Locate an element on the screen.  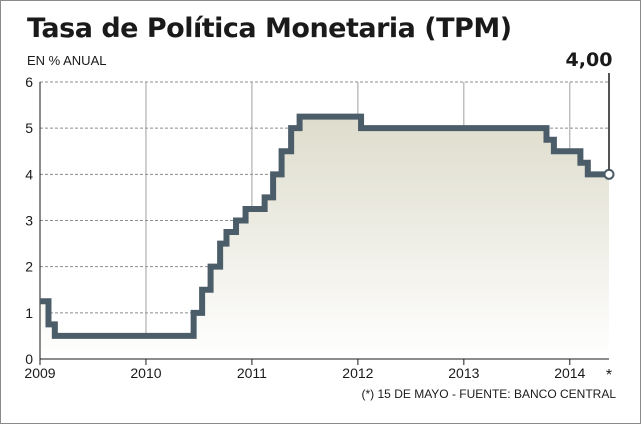
last-value-label: 4,00 is located at coordinates (589, 60).